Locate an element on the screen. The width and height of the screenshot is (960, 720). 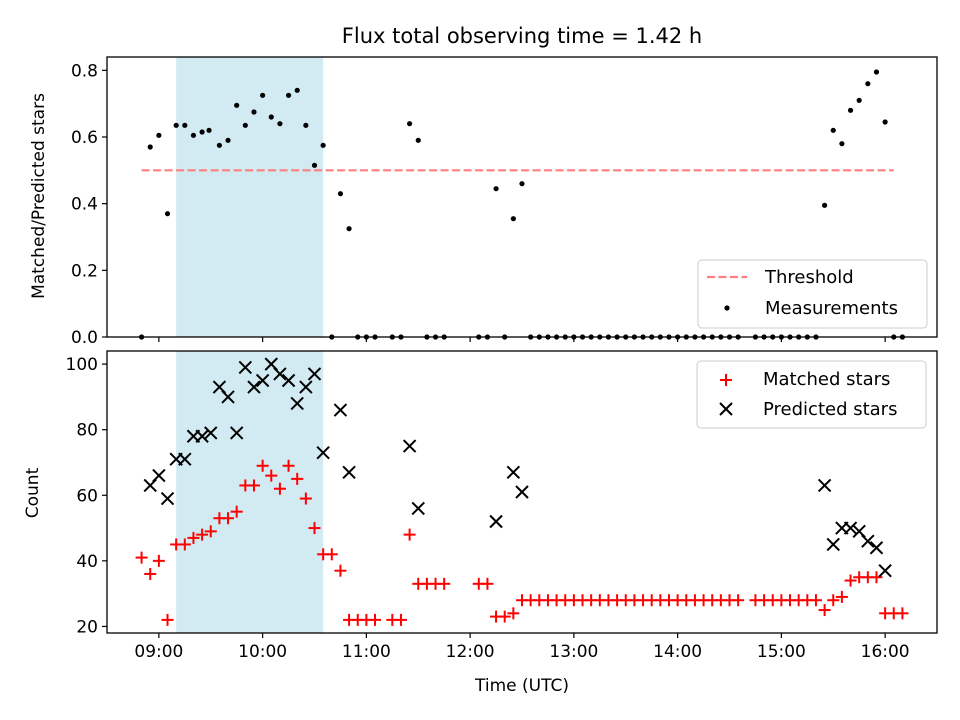
bottom-x-tick-label: 16:00 is located at coordinates (885, 652).